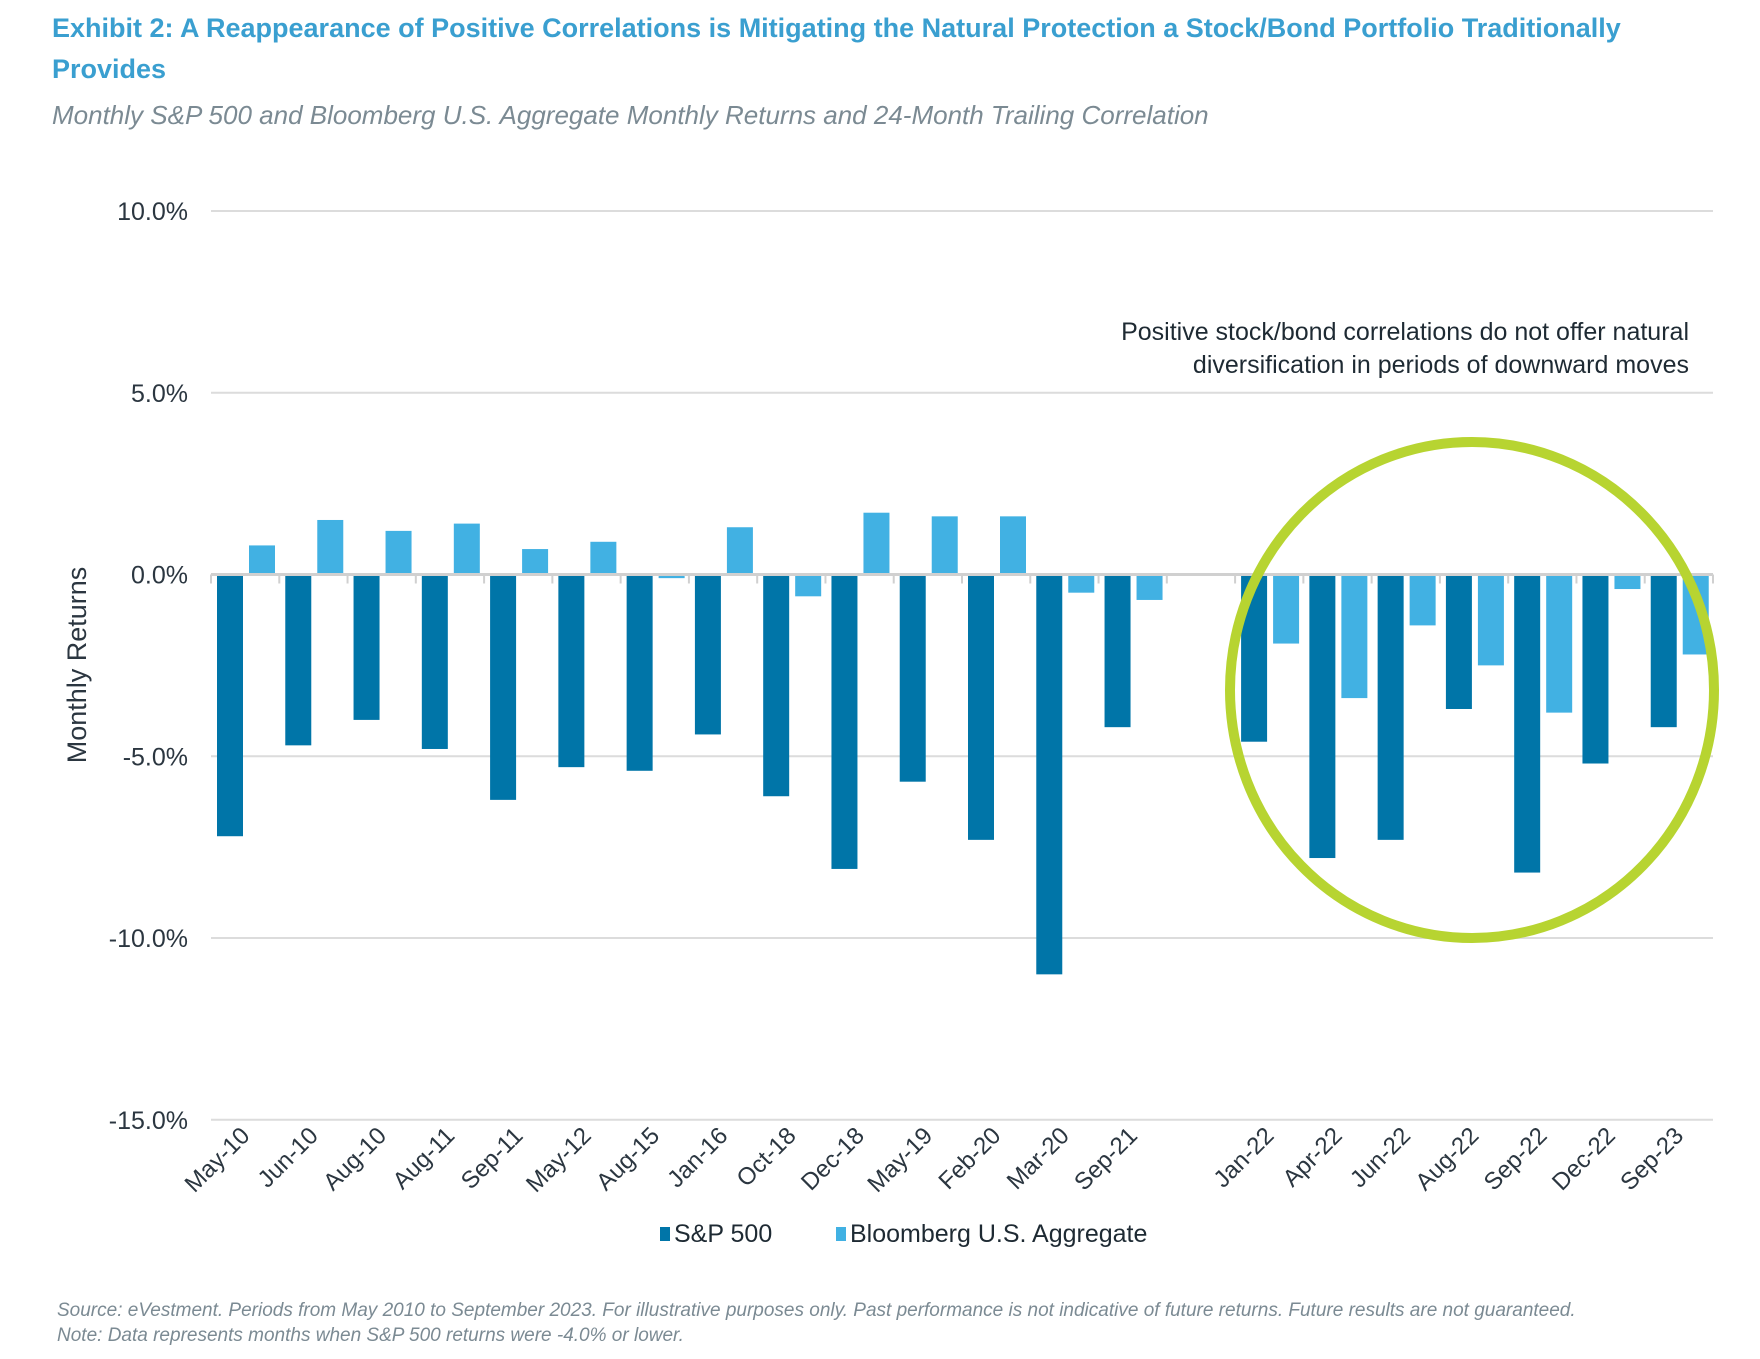 The width and height of the screenshot is (1760, 1359). I want to click on x-tick-label: Jan-16, so click(697, 1157).